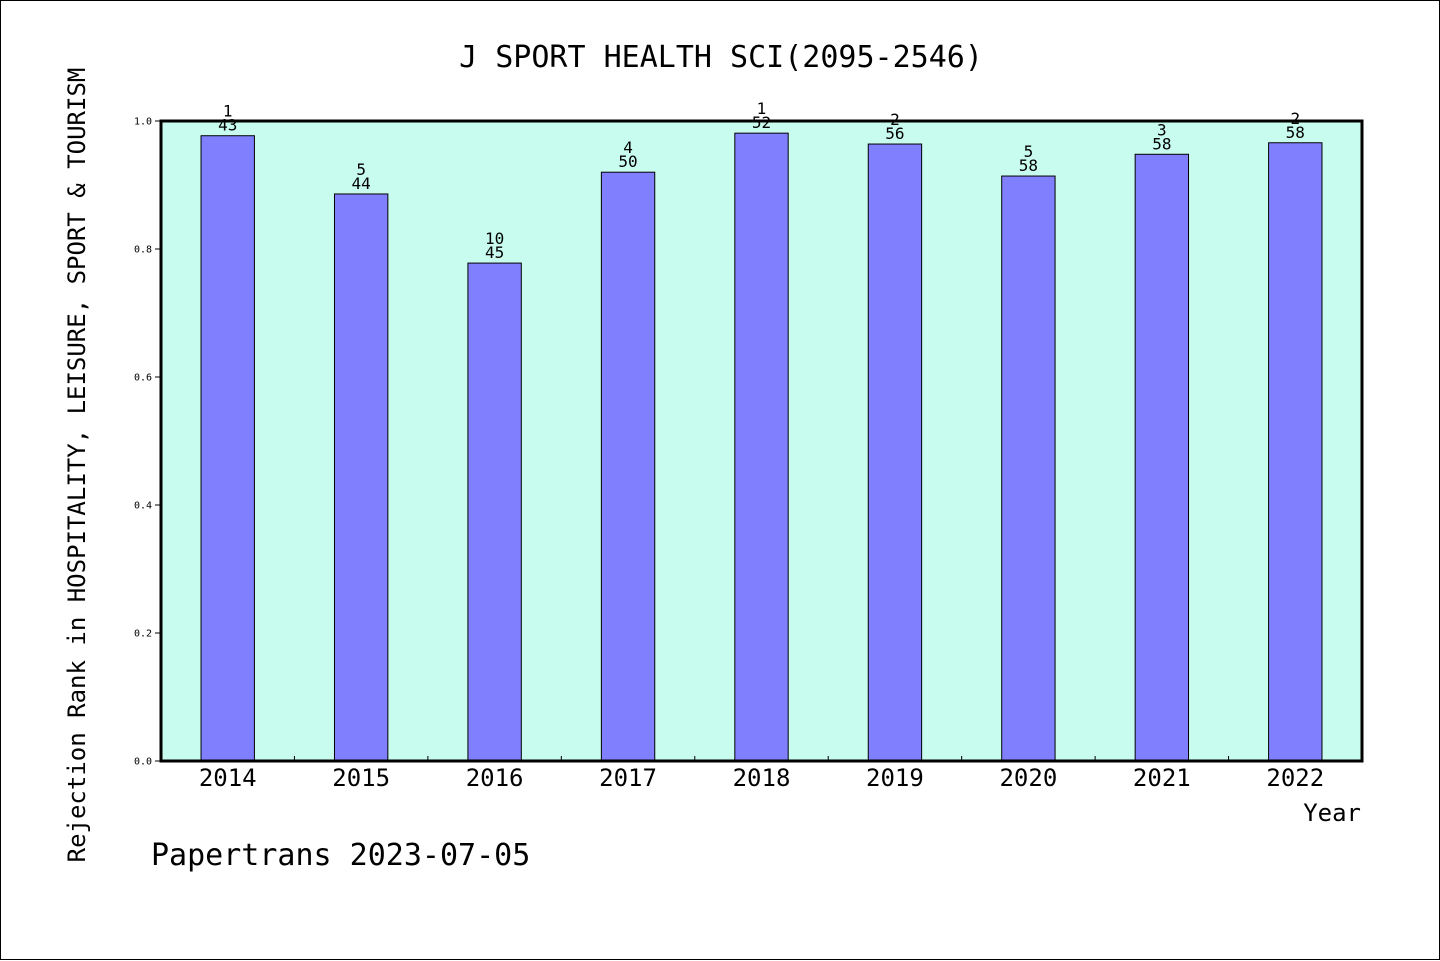 This screenshot has height=961, width=1440. Describe the element at coordinates (894, 133) in the screenshot. I see `bar-total-label: 56` at that location.